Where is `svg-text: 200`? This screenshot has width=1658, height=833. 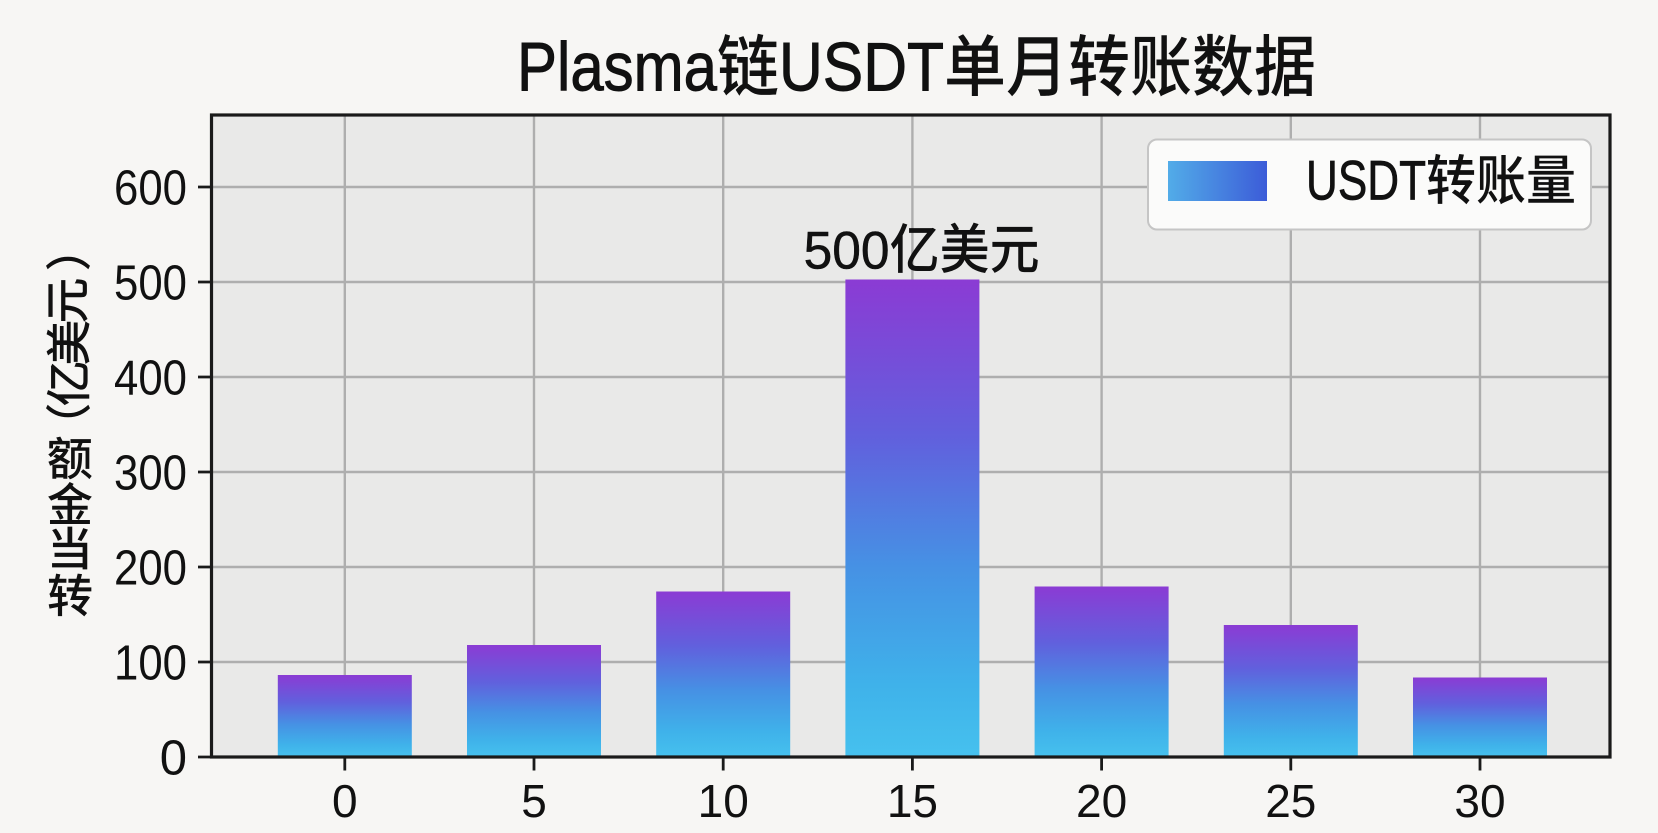
svg-text: 200 is located at coordinates (150, 569).